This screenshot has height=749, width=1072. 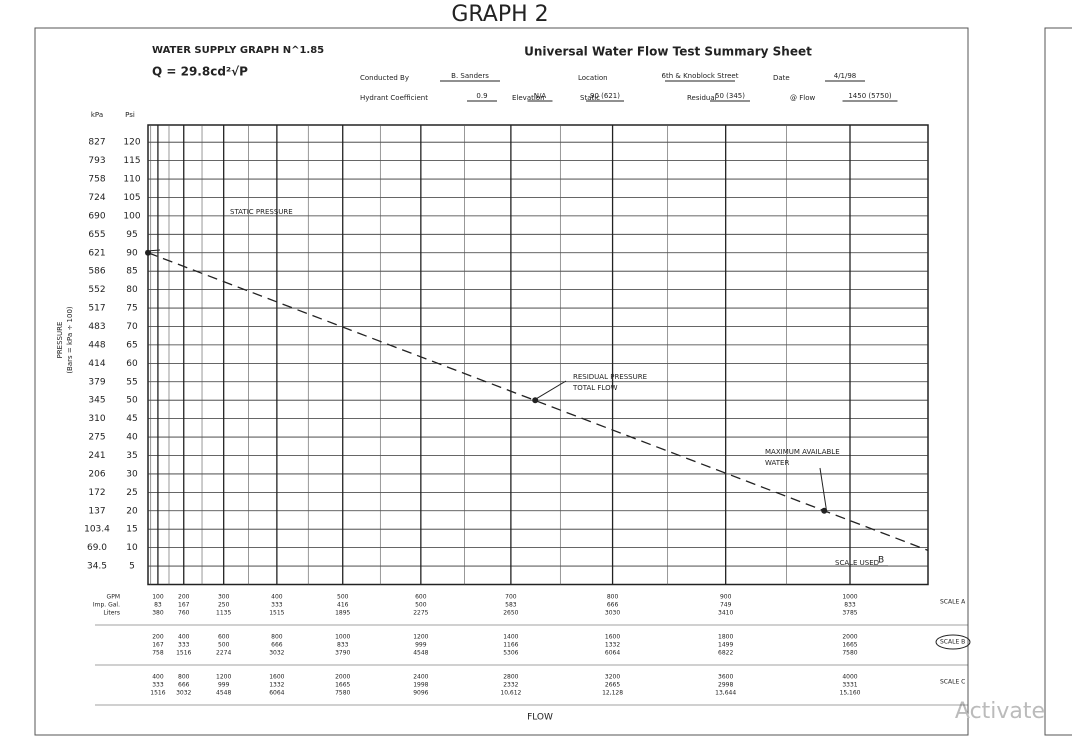 I want to click on scale-used-value: B, so click(x=881, y=561).